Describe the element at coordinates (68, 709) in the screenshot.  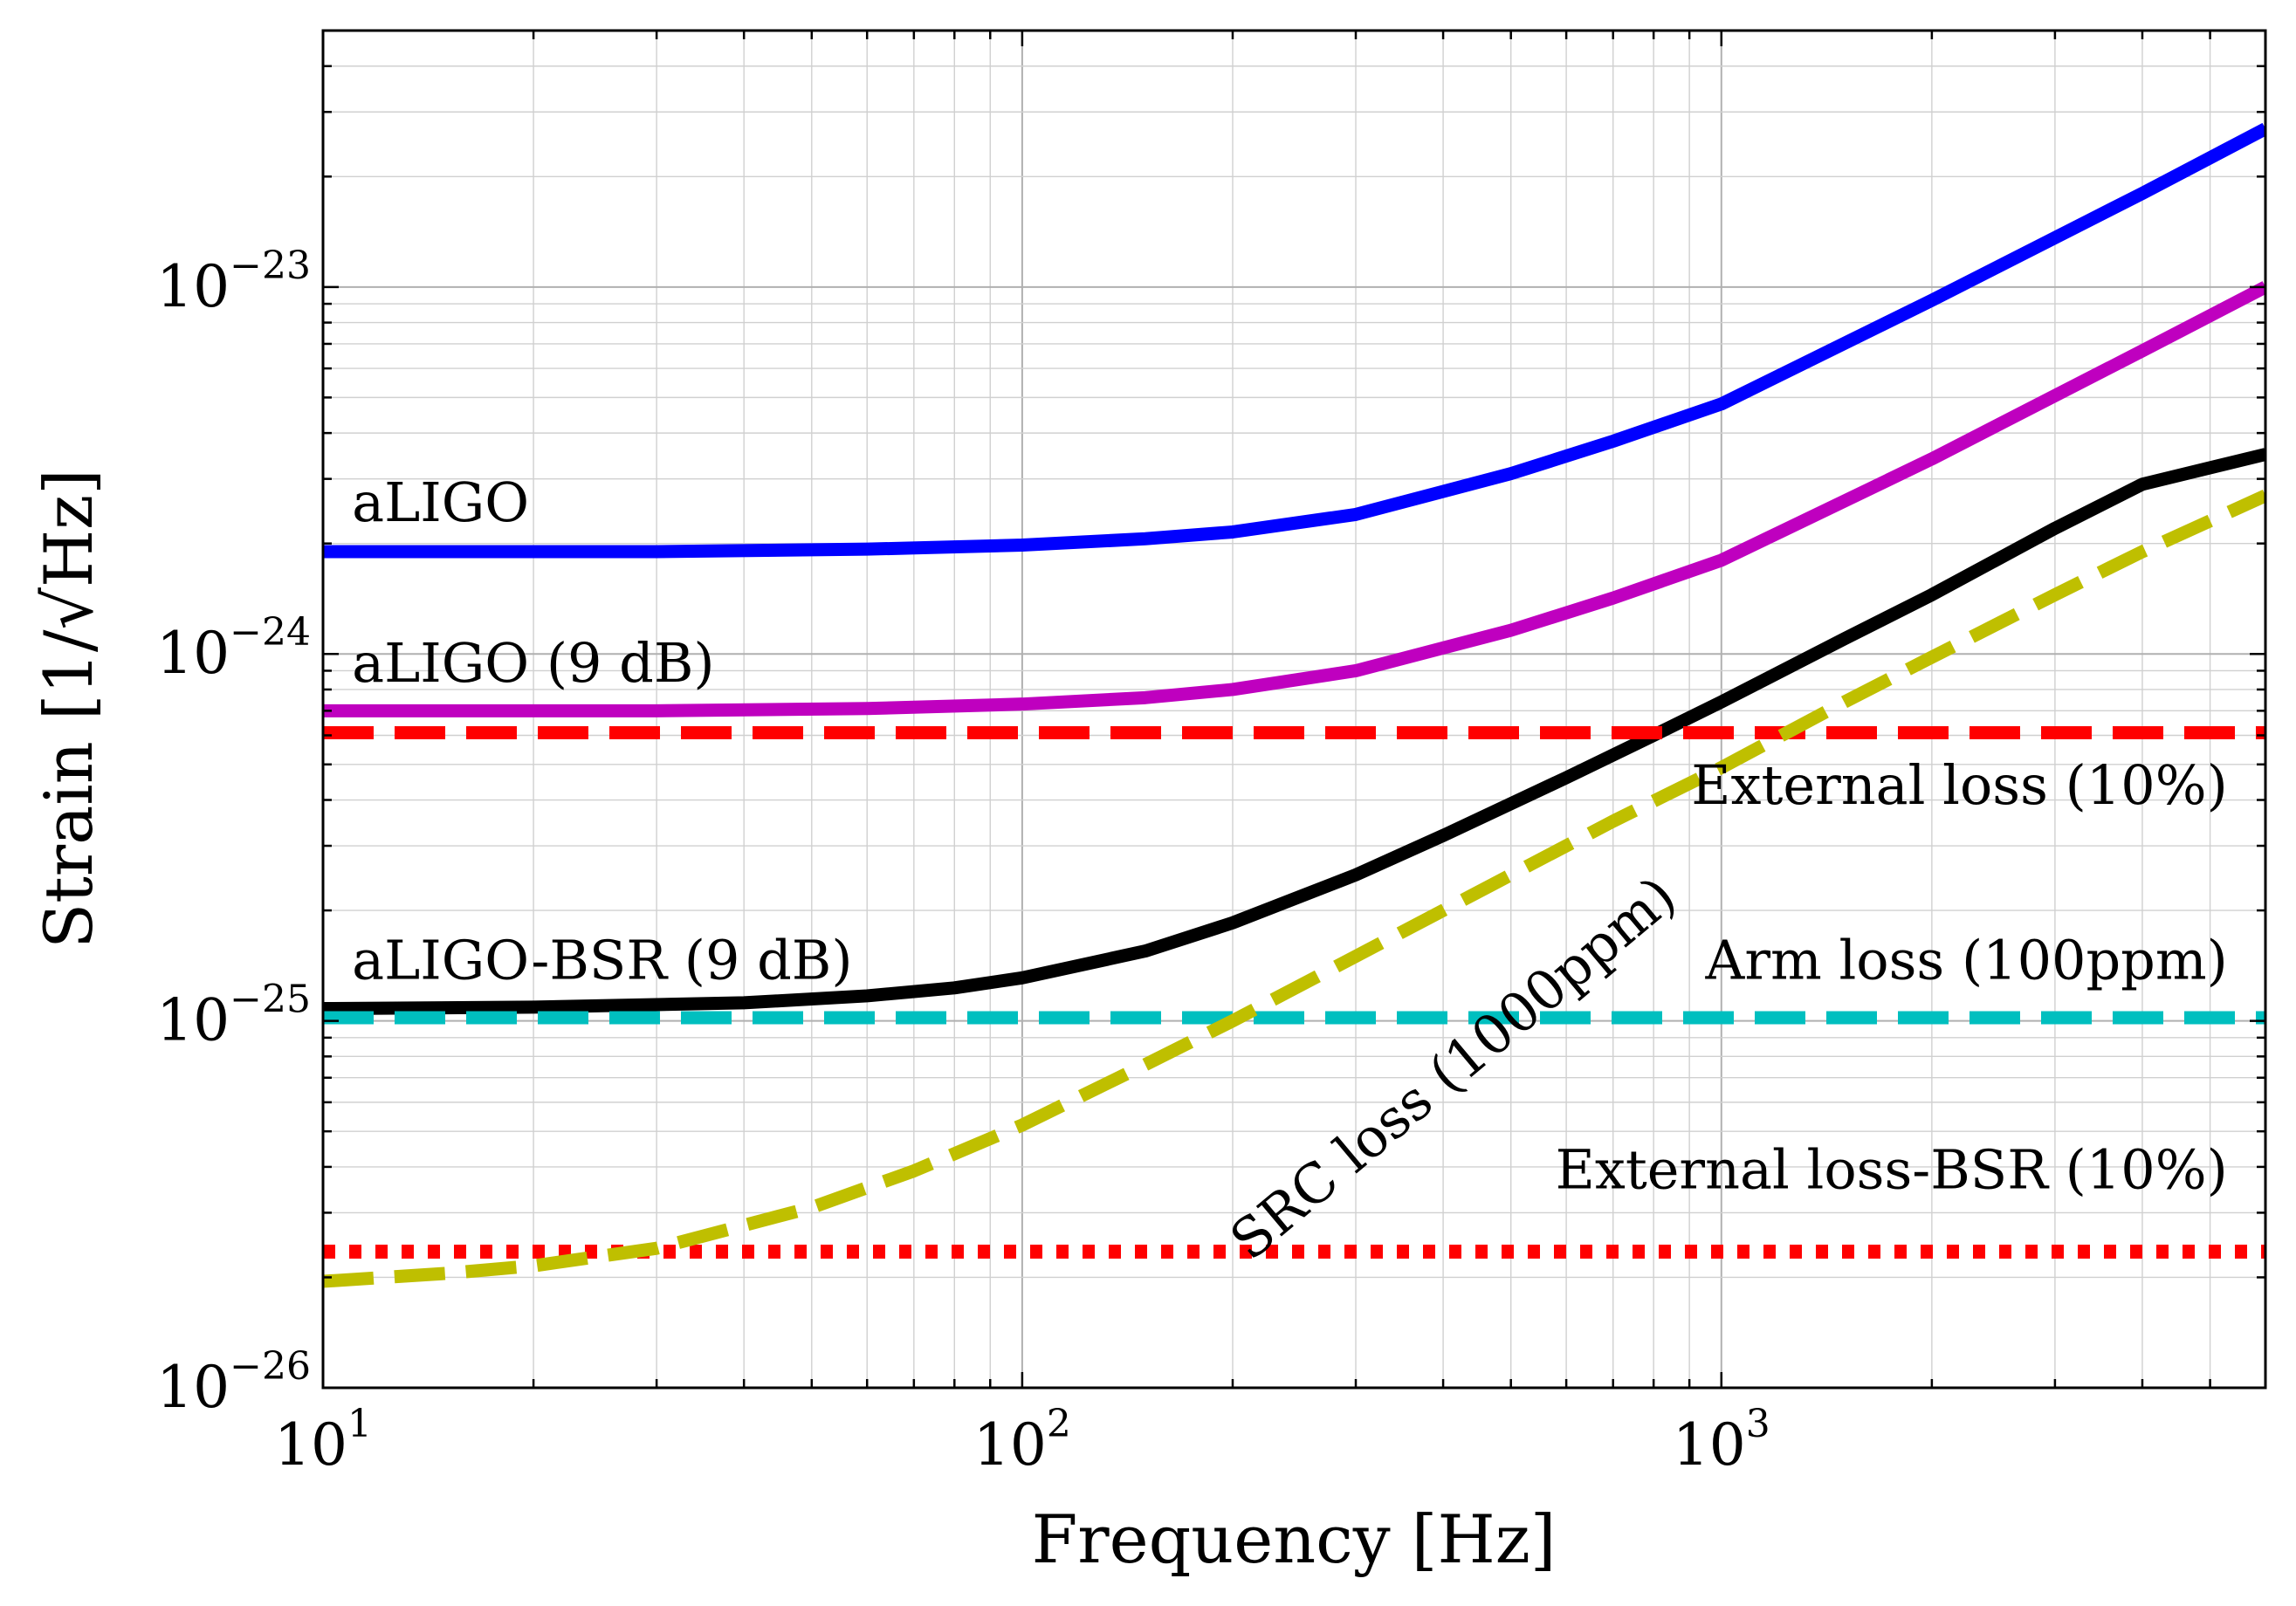
I see `y-axis-label: Strain [1/√Hz]` at that location.